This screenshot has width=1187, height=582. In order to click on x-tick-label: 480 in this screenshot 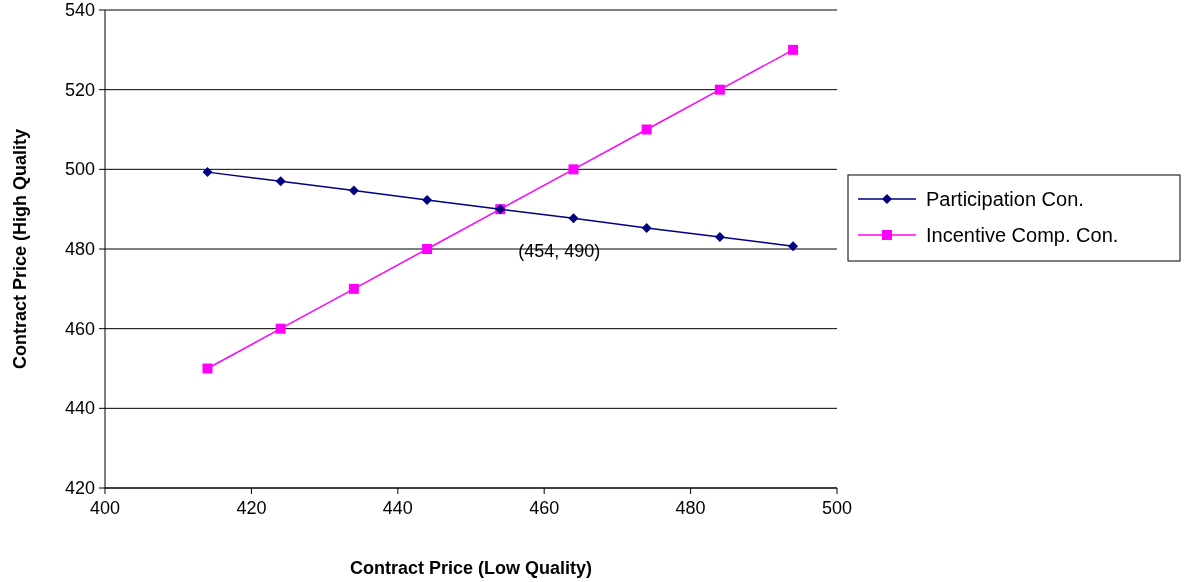, I will do `click(690, 508)`.